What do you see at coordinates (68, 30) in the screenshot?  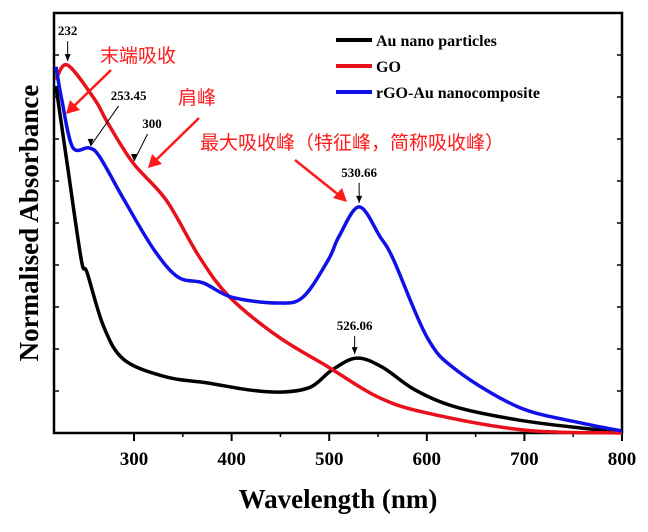 I see `peak-label: 232` at bounding box center [68, 30].